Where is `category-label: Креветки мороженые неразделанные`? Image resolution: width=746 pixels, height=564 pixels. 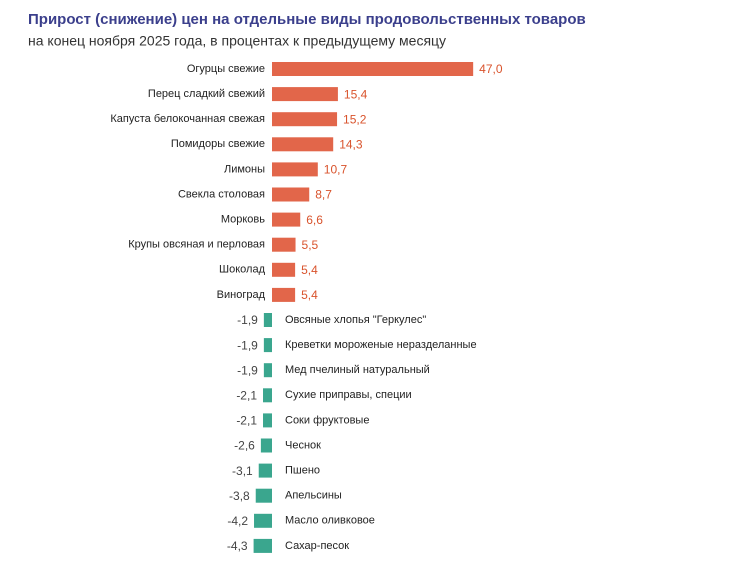
category-label: Креветки мороженые неразделанные is located at coordinates (381, 345).